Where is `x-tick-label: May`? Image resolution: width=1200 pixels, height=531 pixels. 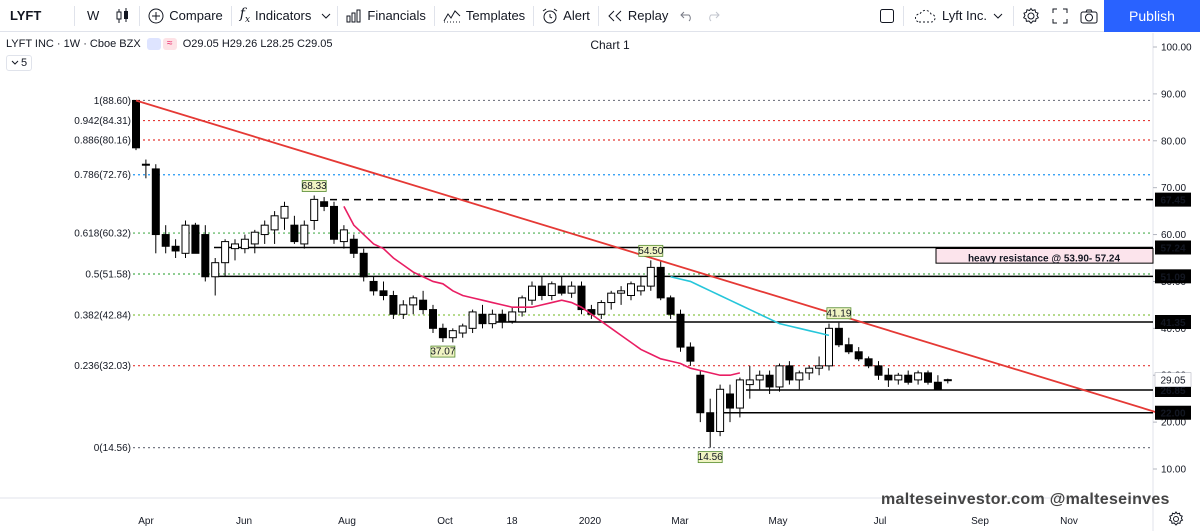
x-tick-label: May is located at coordinates (778, 521).